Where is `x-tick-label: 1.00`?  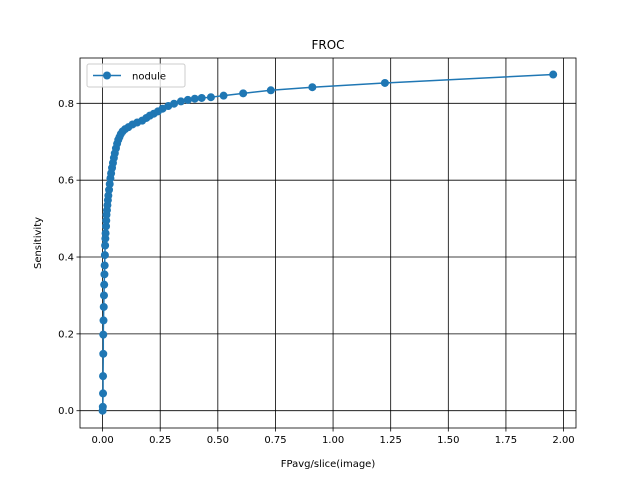
x-tick-label: 1.00 is located at coordinates (333, 440).